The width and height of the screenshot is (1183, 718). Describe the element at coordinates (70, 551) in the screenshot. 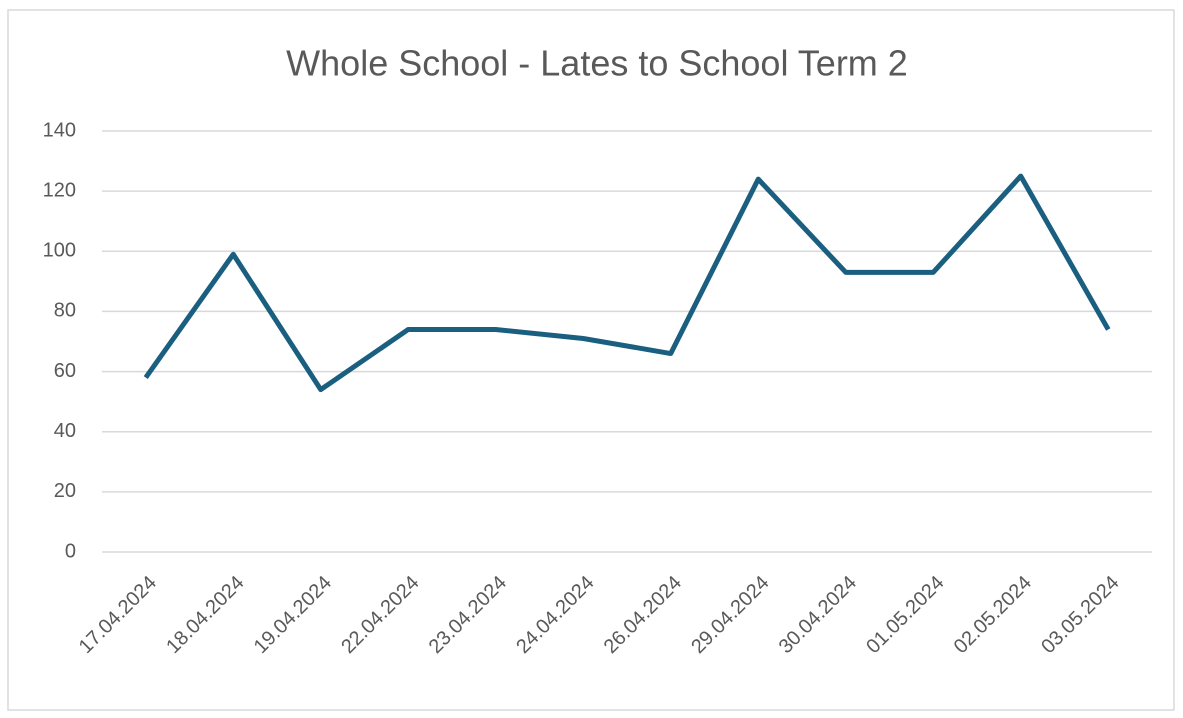

I see `y-tick-label: 0` at that location.